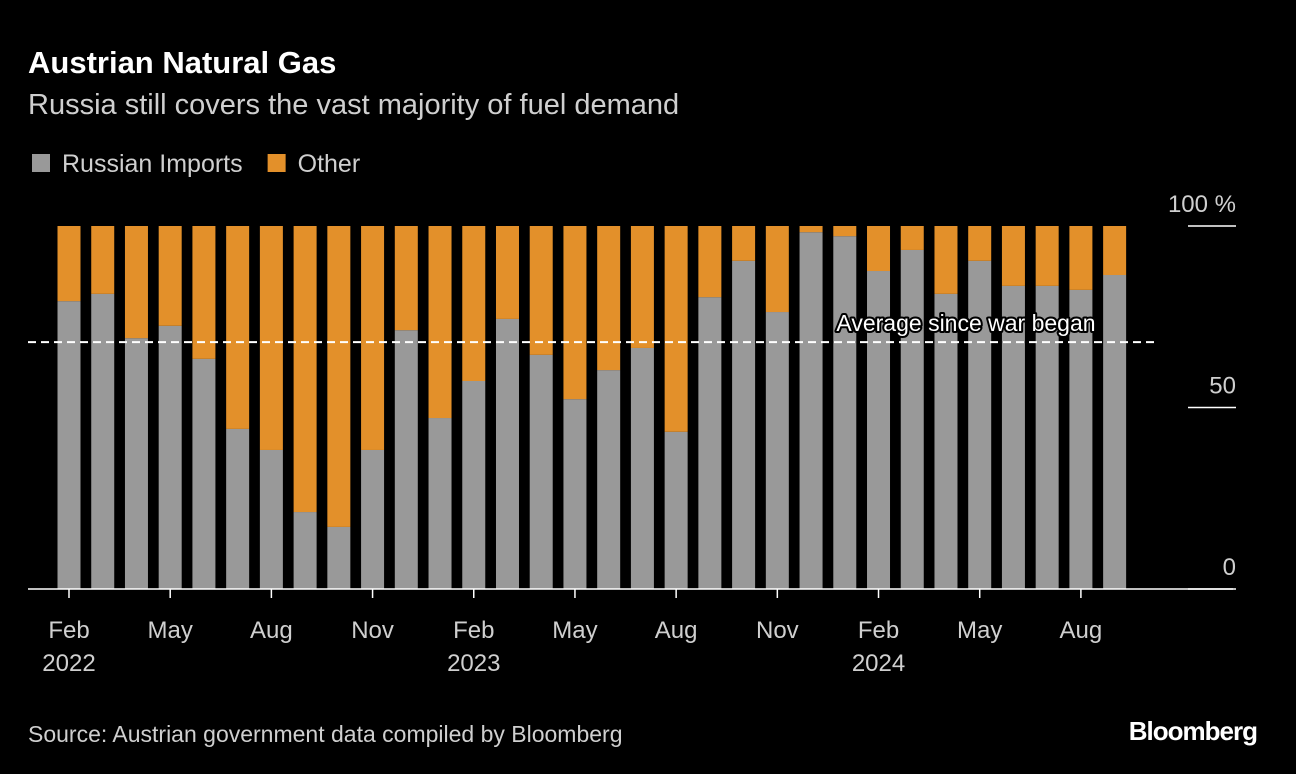 This screenshot has height=774, width=1296. I want to click on x-tick-label: Nov, so click(372, 630).